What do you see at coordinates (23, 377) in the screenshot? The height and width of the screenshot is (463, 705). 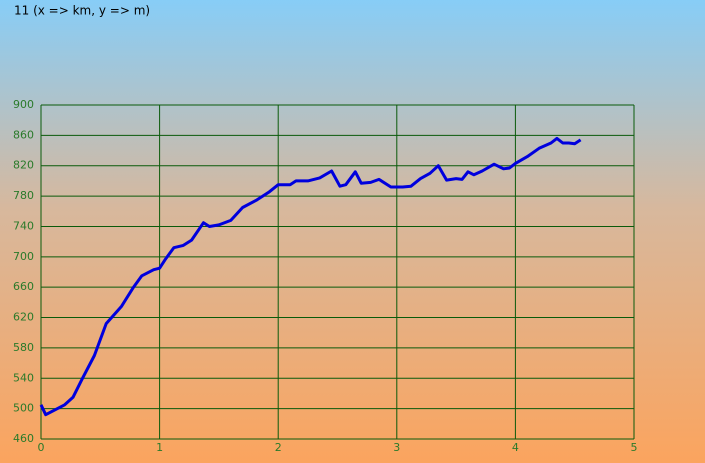 I see `y-tick-label: 540` at bounding box center [23, 377].